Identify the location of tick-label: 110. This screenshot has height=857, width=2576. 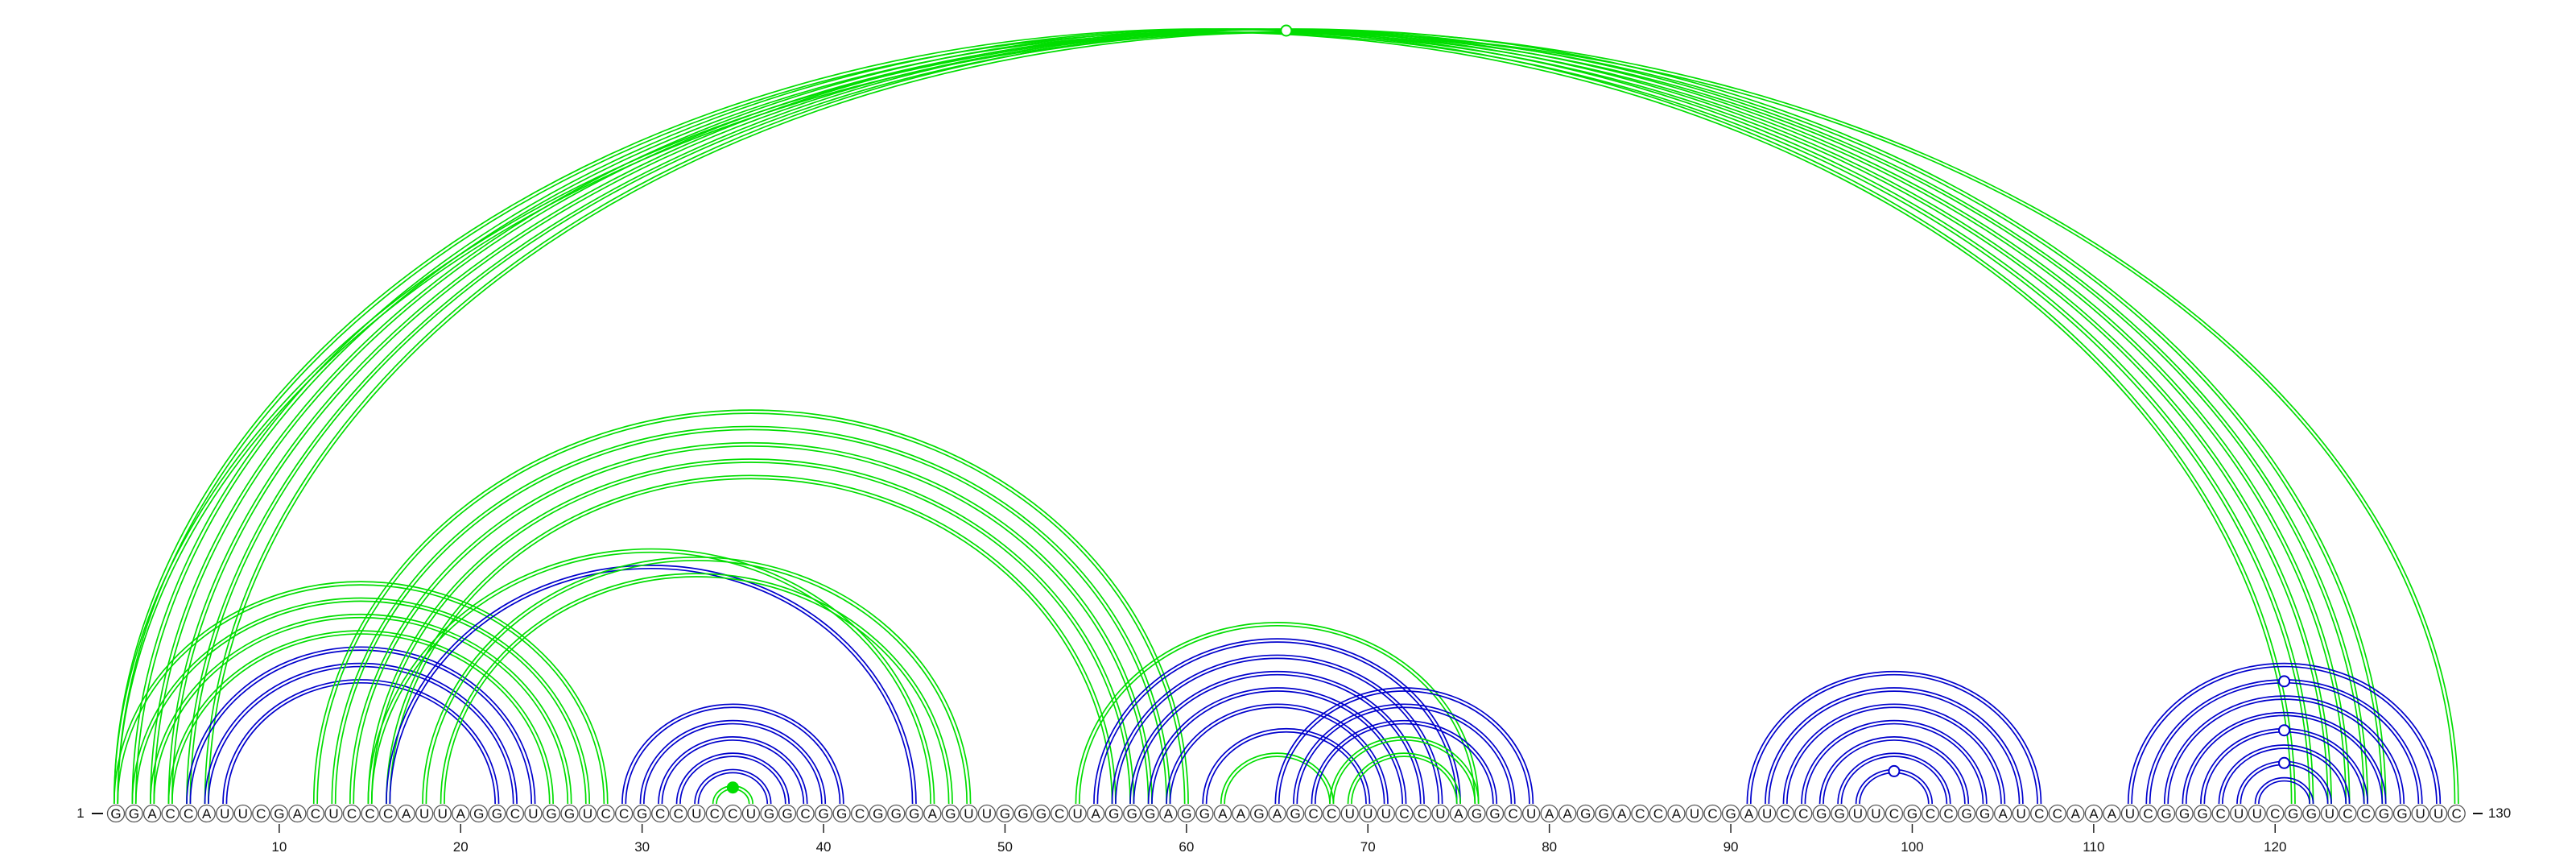
(2093, 847).